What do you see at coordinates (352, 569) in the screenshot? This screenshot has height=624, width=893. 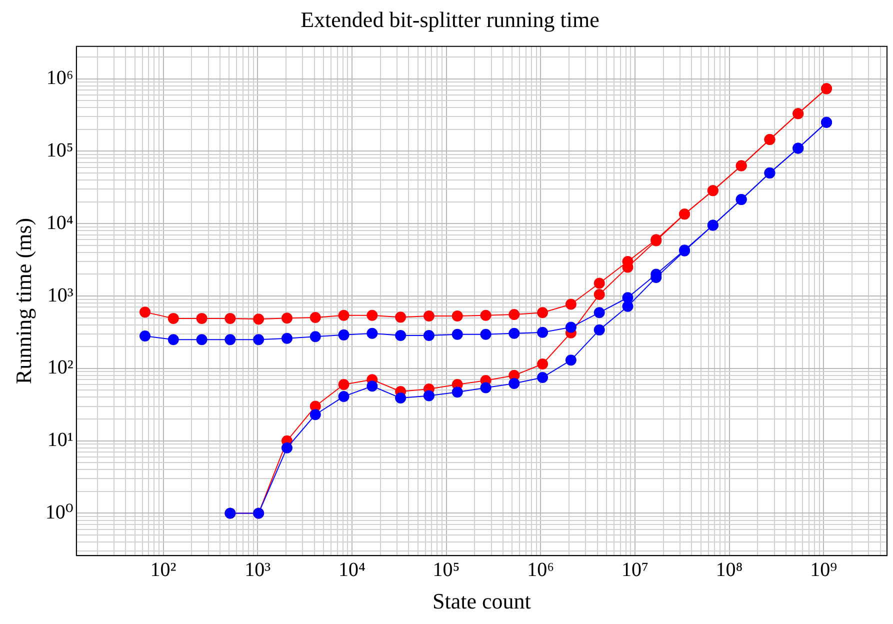 I see `x-tick-label: 10⁴` at bounding box center [352, 569].